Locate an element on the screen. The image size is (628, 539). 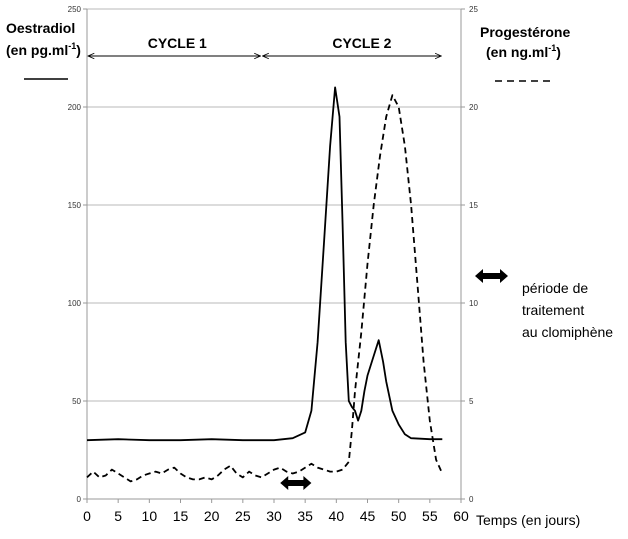
x-tick-label: 30 is located at coordinates (274, 516).